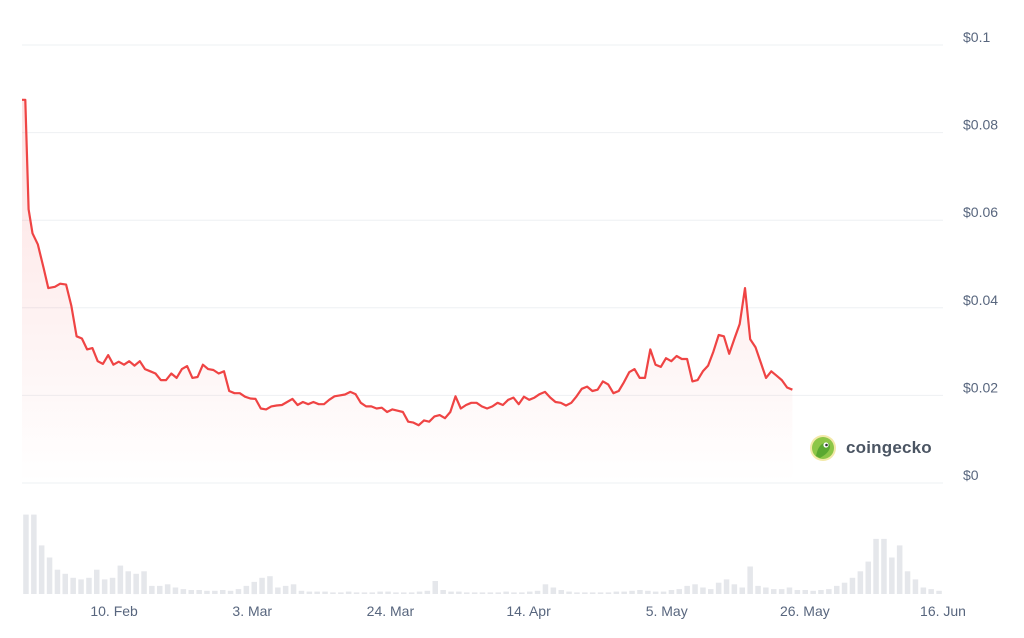 This screenshot has width=1024, height=638. What do you see at coordinates (823, 448) in the screenshot?
I see `gecko-logo-icon` at bounding box center [823, 448].